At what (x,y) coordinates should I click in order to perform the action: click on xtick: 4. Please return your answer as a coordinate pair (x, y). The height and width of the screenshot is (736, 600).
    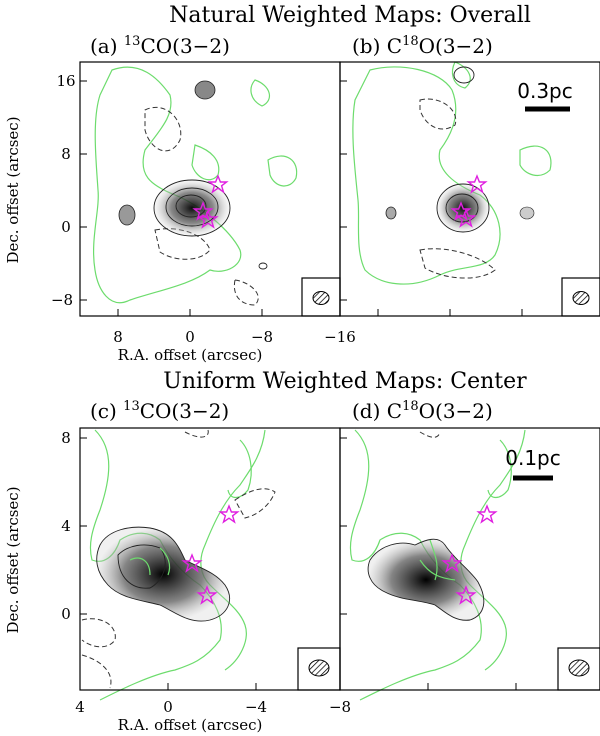
    Looking at the image, I should click on (80, 707).